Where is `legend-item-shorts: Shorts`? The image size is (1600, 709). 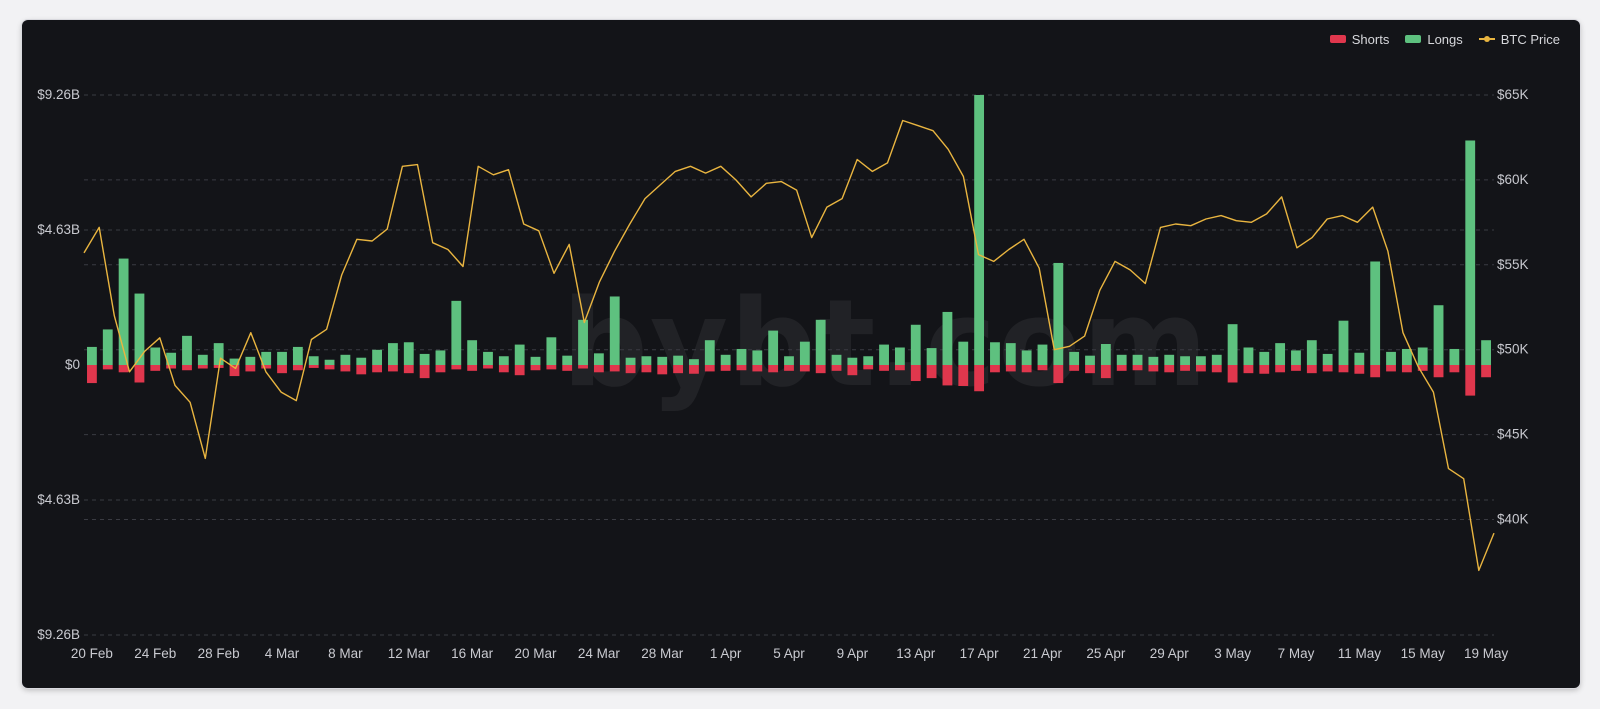
legend-item-shorts: Shorts is located at coordinates (1359, 39).